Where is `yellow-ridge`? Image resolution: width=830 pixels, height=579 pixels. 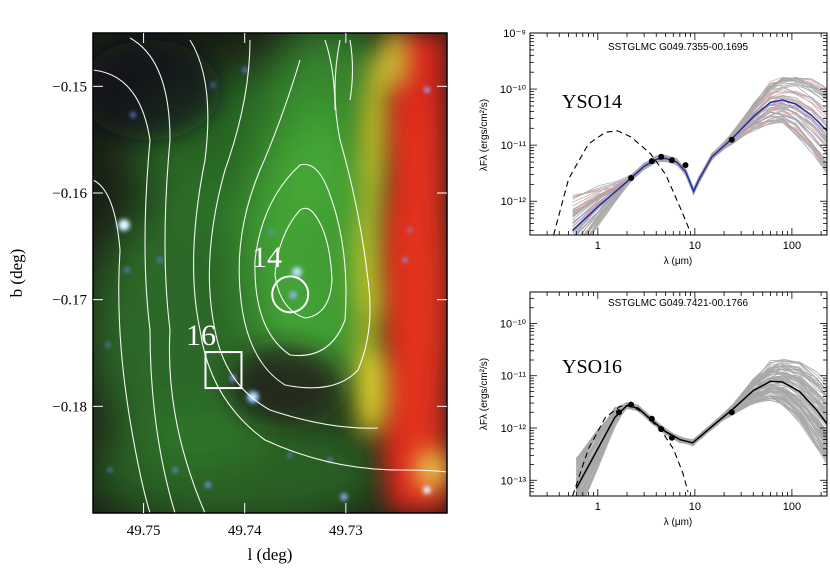 yellow-ridge is located at coordinates (401, 261).